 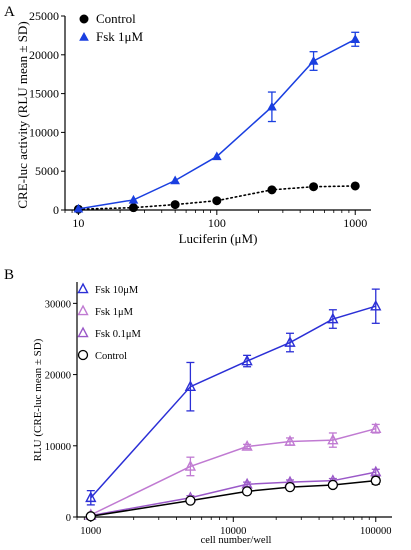 I want to click on legend-entry: Fsk 10μM, so click(x=108, y=289).